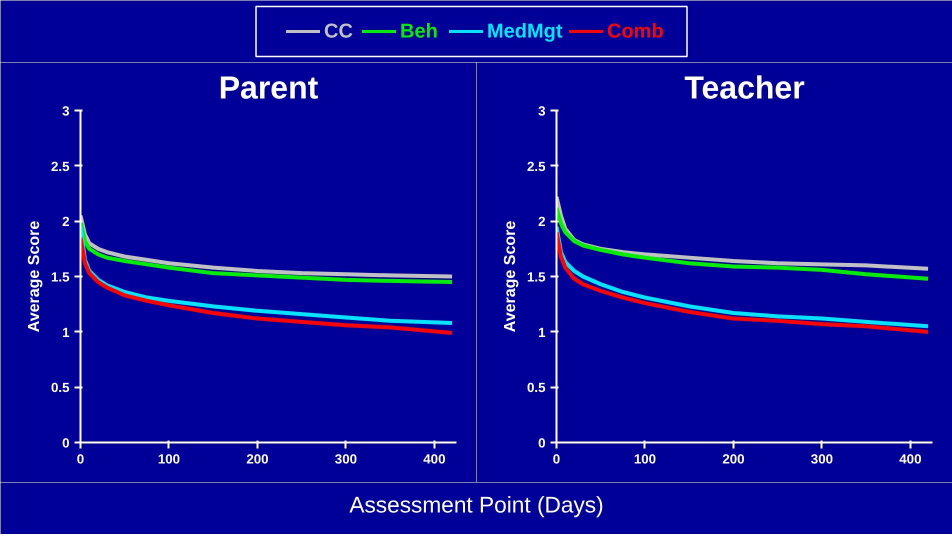 The height and width of the screenshot is (537, 952). Describe the element at coordinates (476, 505) in the screenshot. I see `x-axis-title: Assessment Point (Days)` at that location.